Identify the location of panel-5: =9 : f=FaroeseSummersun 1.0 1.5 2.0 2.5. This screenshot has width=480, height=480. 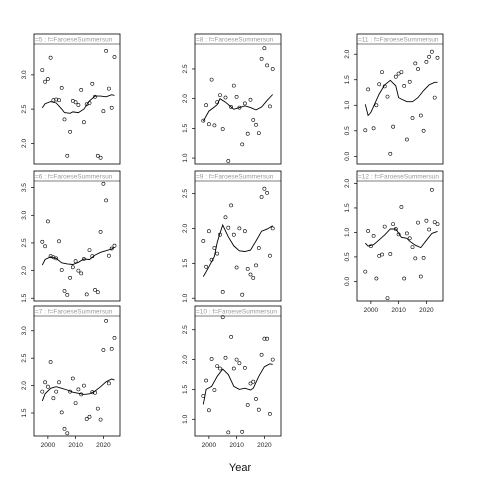
(232, 236).